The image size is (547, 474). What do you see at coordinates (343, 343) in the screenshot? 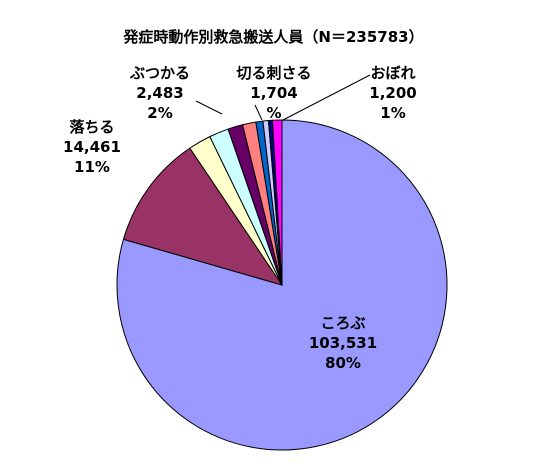
I see `slice-label-0: ころぶ 103,531 80%` at bounding box center [343, 343].